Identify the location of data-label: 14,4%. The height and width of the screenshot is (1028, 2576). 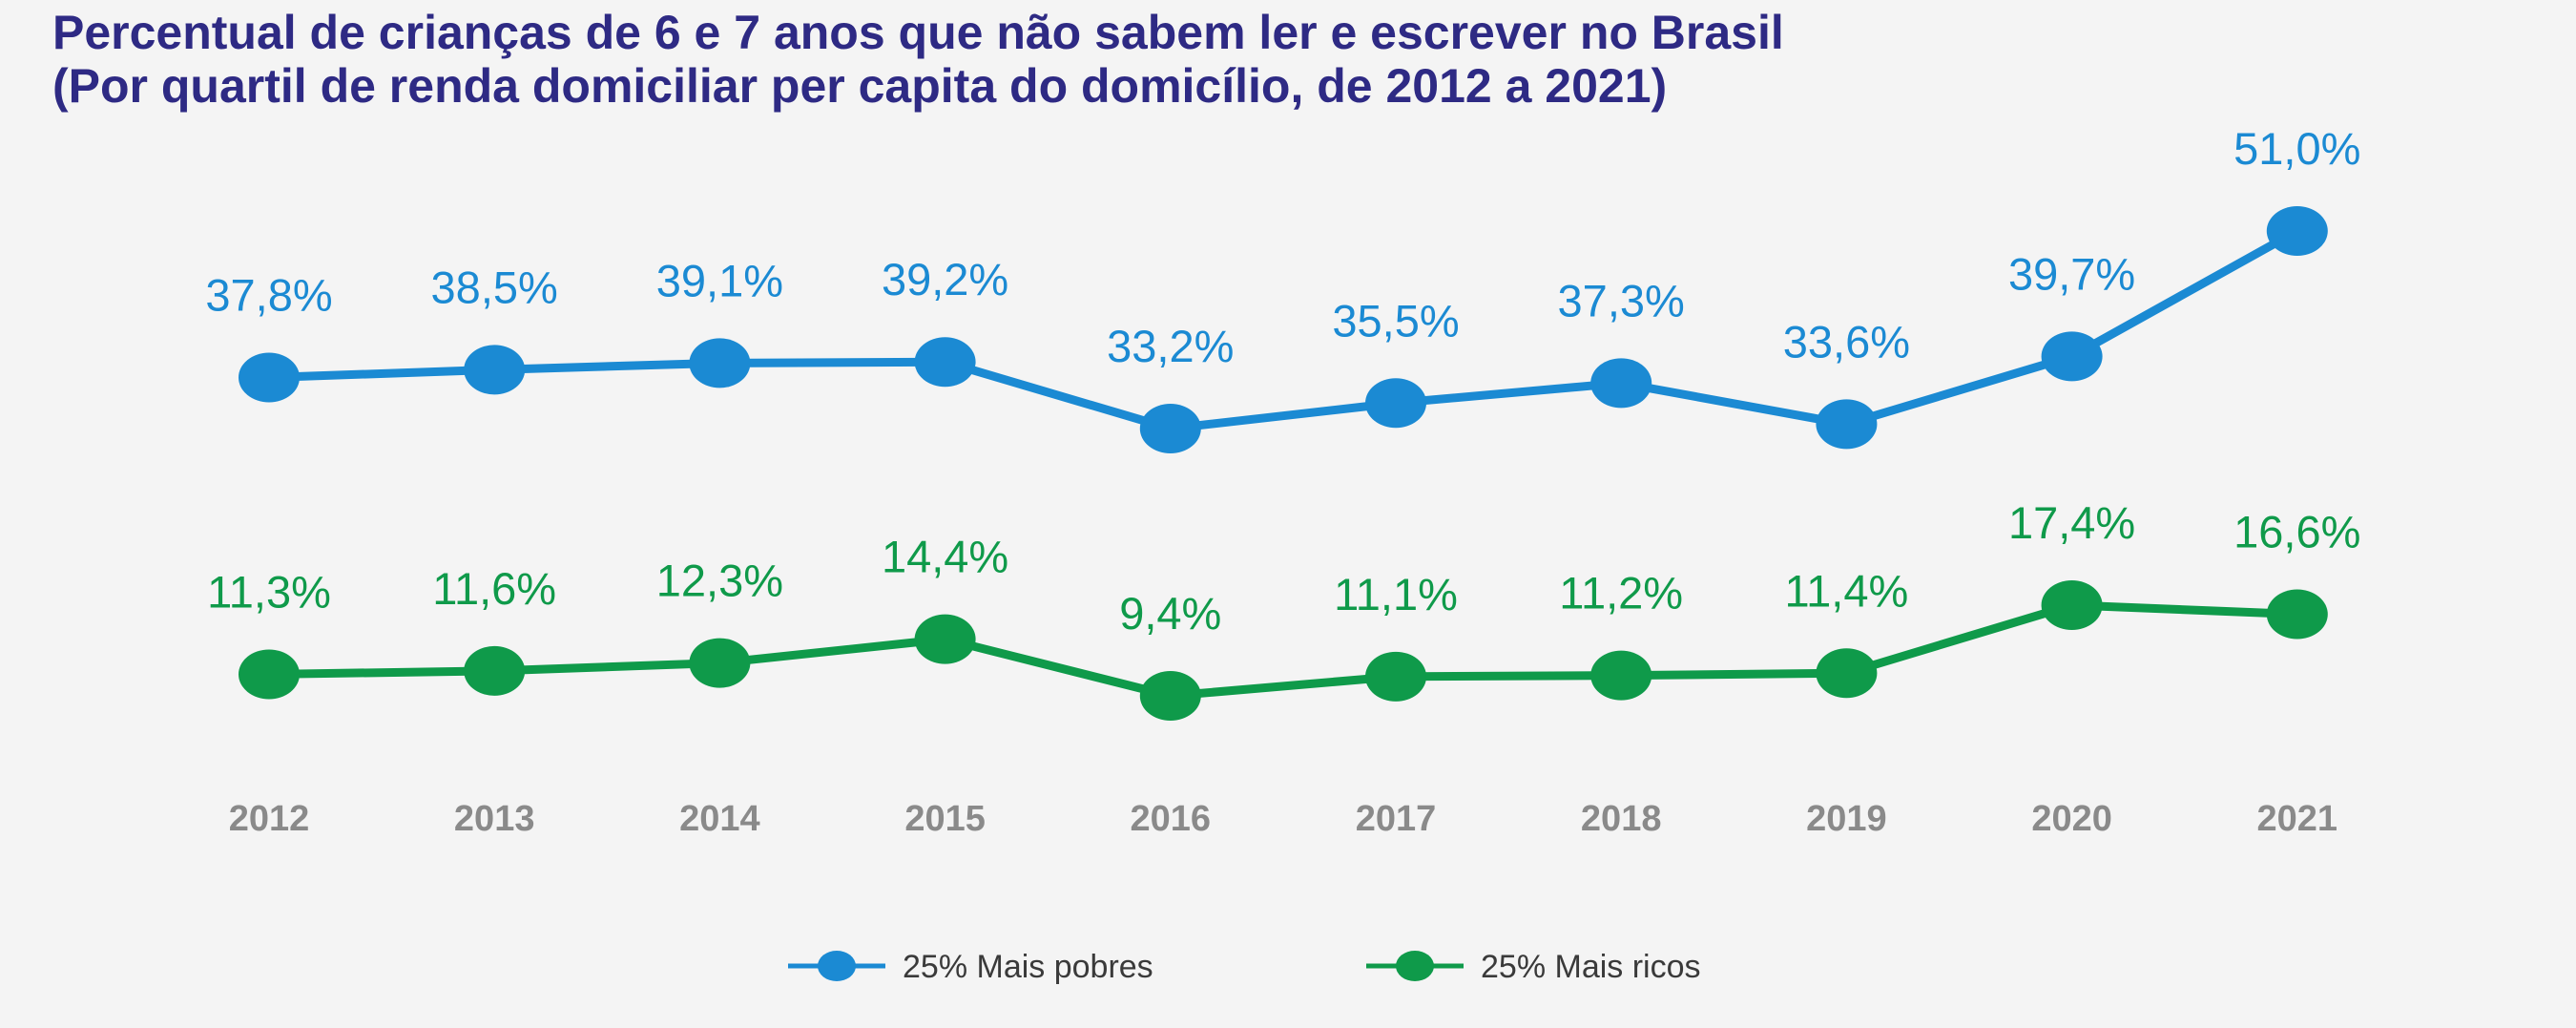
(945, 557).